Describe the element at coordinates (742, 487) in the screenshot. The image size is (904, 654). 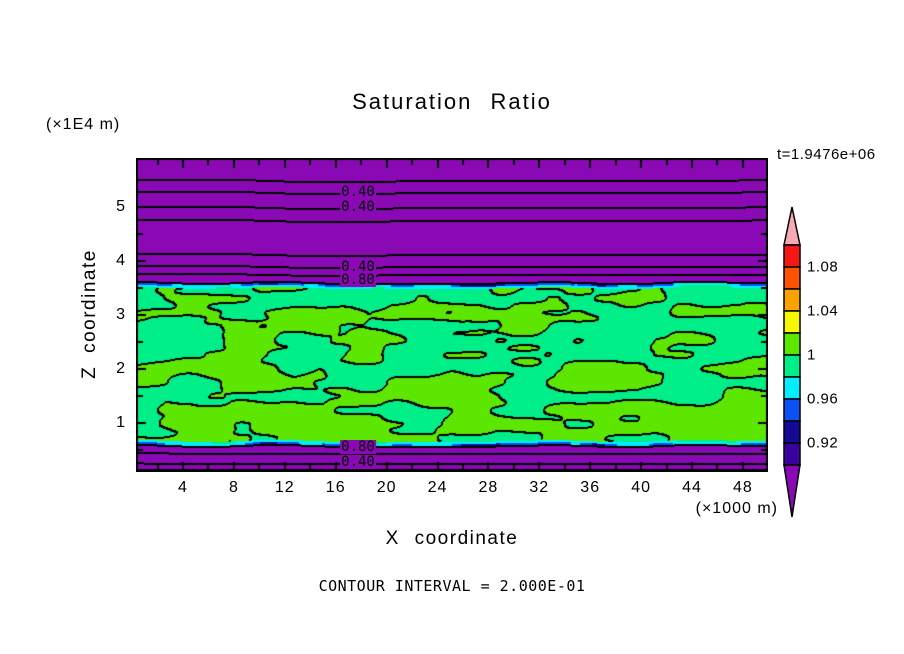
I see `x-tick-label: 48` at that location.